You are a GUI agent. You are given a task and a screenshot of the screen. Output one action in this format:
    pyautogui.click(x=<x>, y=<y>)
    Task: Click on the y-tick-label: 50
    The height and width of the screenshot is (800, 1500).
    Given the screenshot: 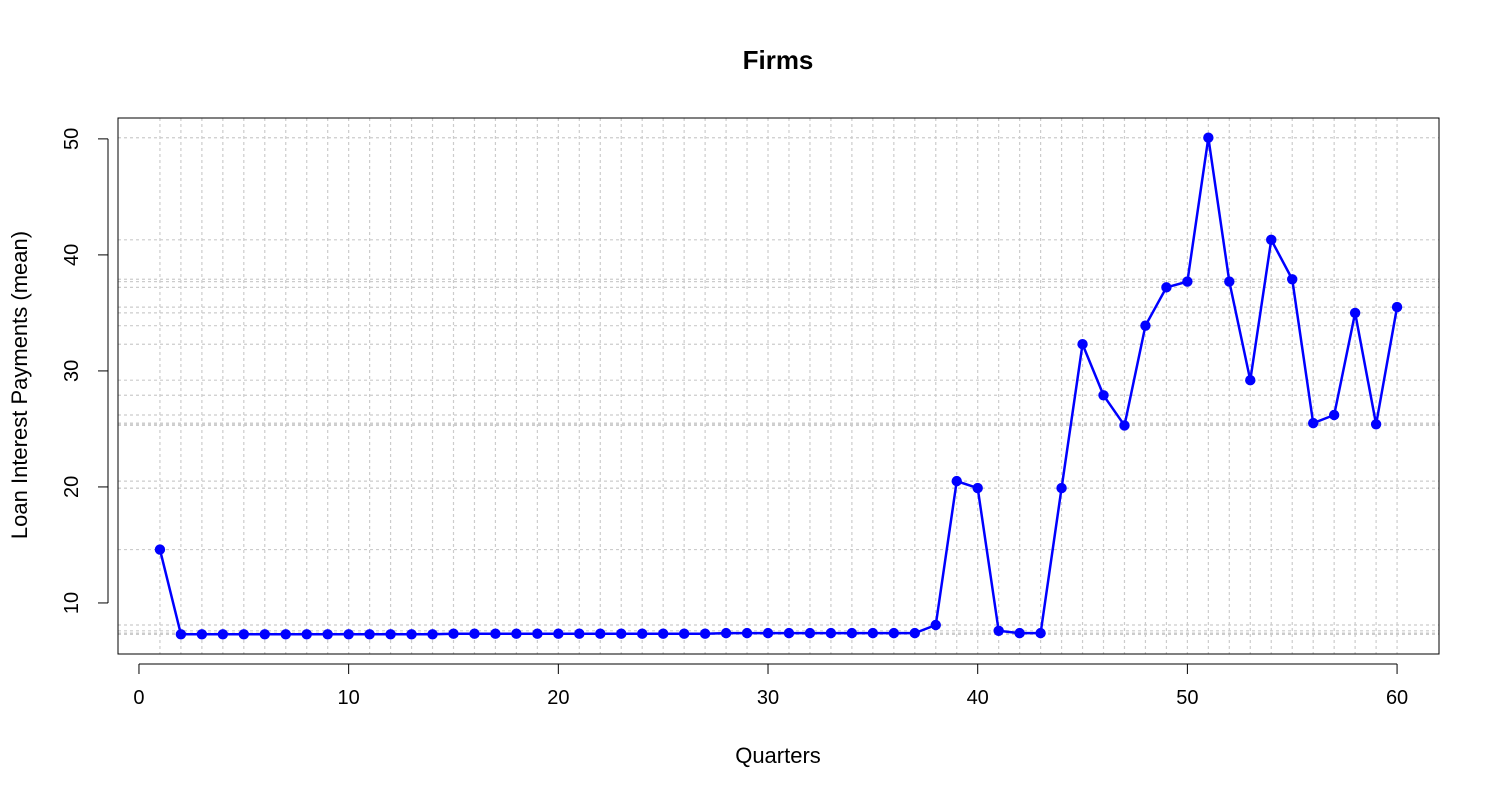 What is the action you would take?
    pyautogui.click(x=72, y=139)
    